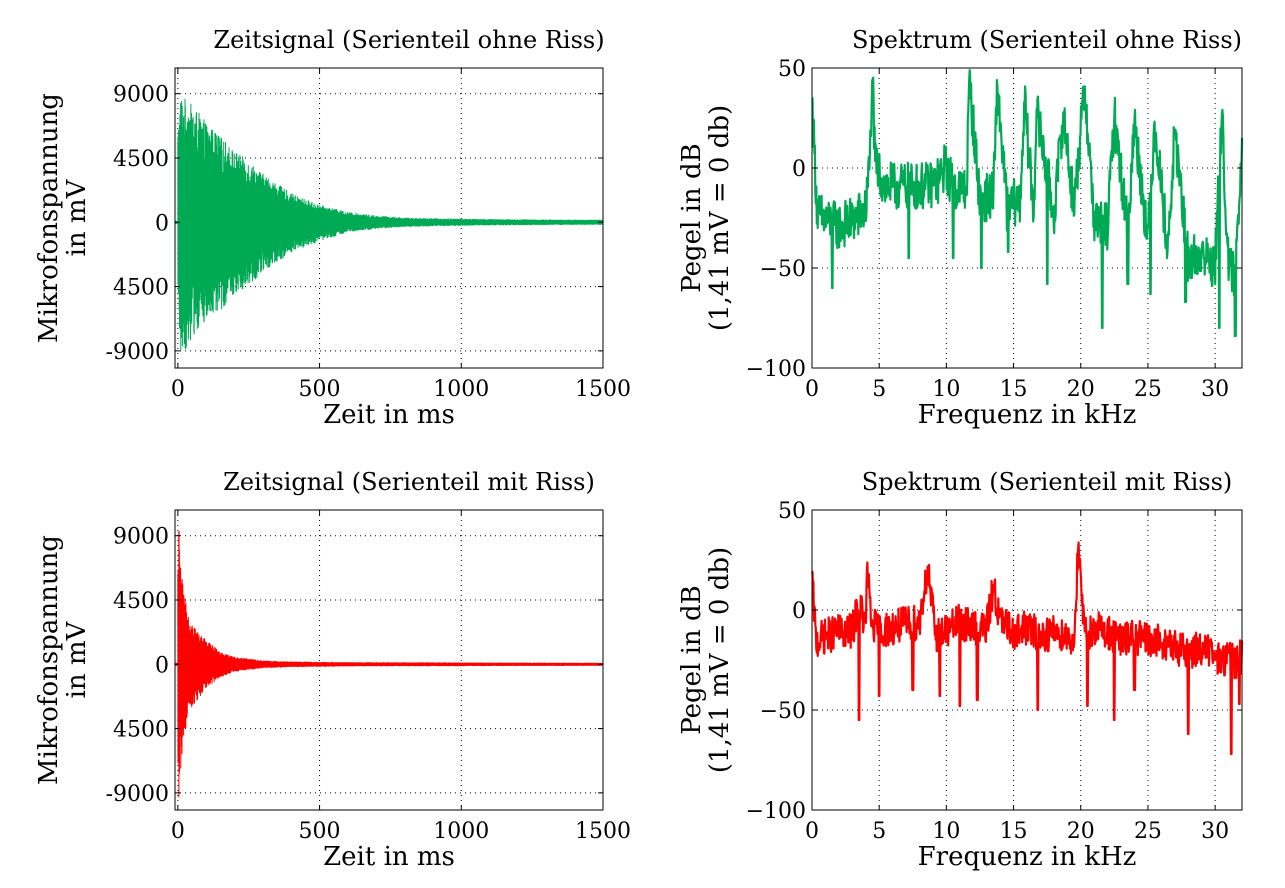  What do you see at coordinates (141, 95) in the screenshot?
I see `zeitsignal-ohne-riss-y-tick-label: 9000` at bounding box center [141, 95].